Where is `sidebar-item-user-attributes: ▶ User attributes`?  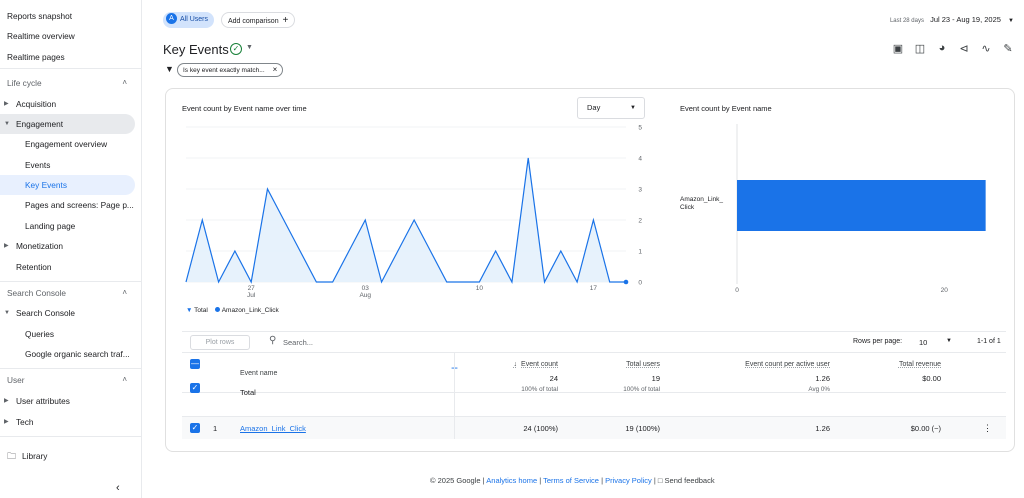 sidebar-item-user-attributes: ▶ User attributes is located at coordinates (67, 401).